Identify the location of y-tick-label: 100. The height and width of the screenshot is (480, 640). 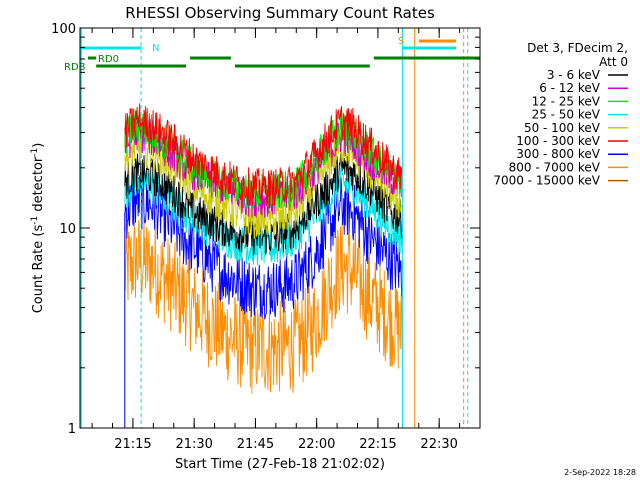
(63, 29).